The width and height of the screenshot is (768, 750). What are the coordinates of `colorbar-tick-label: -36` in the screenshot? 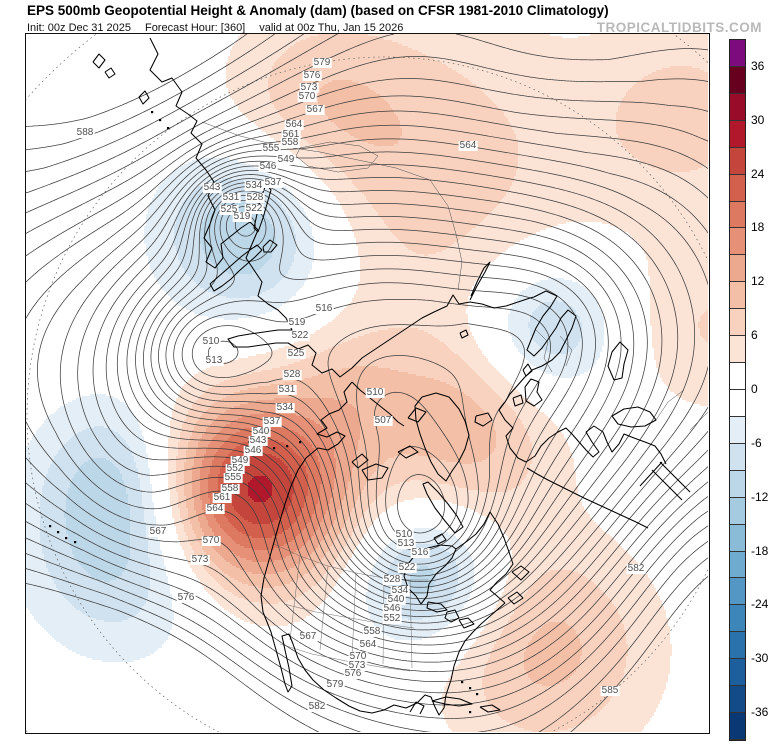 It's located at (759, 712).